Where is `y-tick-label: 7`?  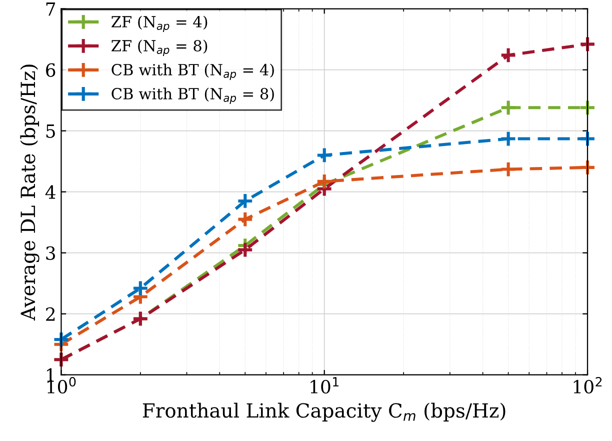 y-tick-label: 7 is located at coordinates (51, 9).